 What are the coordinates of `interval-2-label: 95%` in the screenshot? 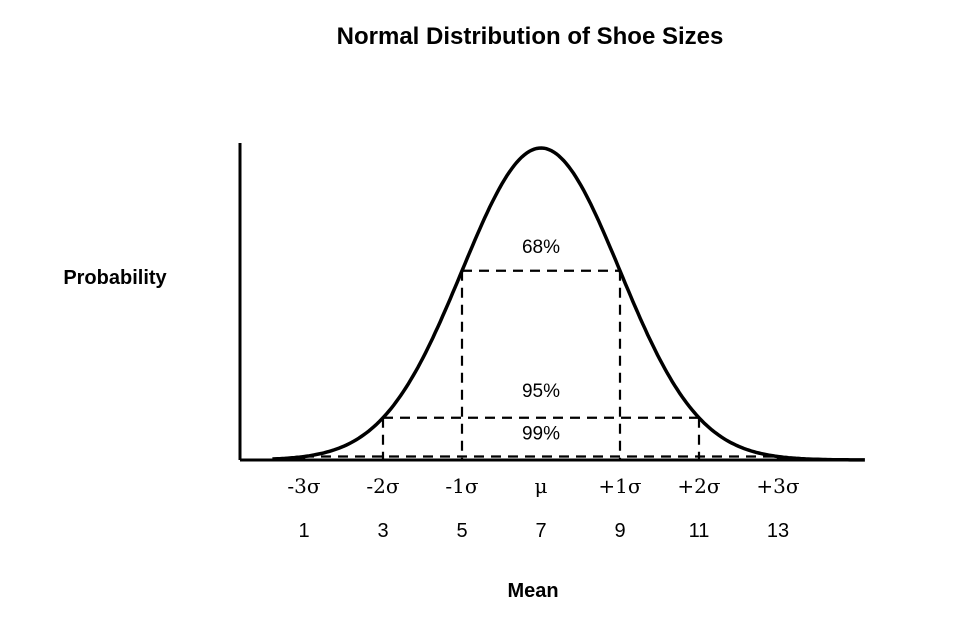 It's located at (541, 391).